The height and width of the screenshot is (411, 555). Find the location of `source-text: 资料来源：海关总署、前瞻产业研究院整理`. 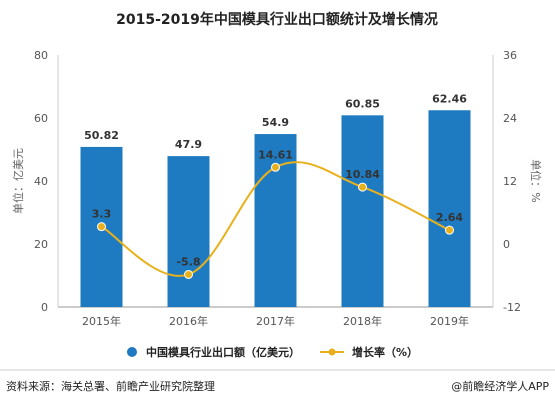

source-text: 资料来源：海关总署、前瞻产业研究院整理 is located at coordinates (110, 386).